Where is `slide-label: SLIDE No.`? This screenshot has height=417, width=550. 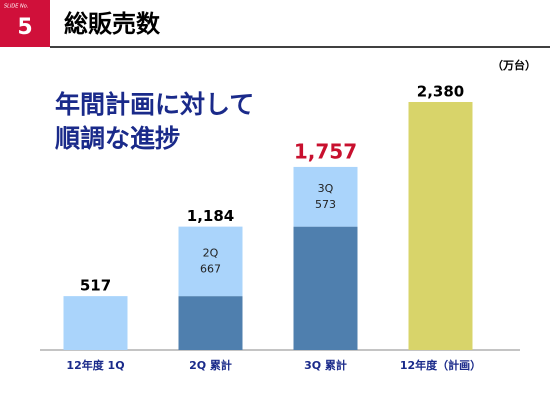 slide-label: SLIDE No. is located at coordinates (16, 7).